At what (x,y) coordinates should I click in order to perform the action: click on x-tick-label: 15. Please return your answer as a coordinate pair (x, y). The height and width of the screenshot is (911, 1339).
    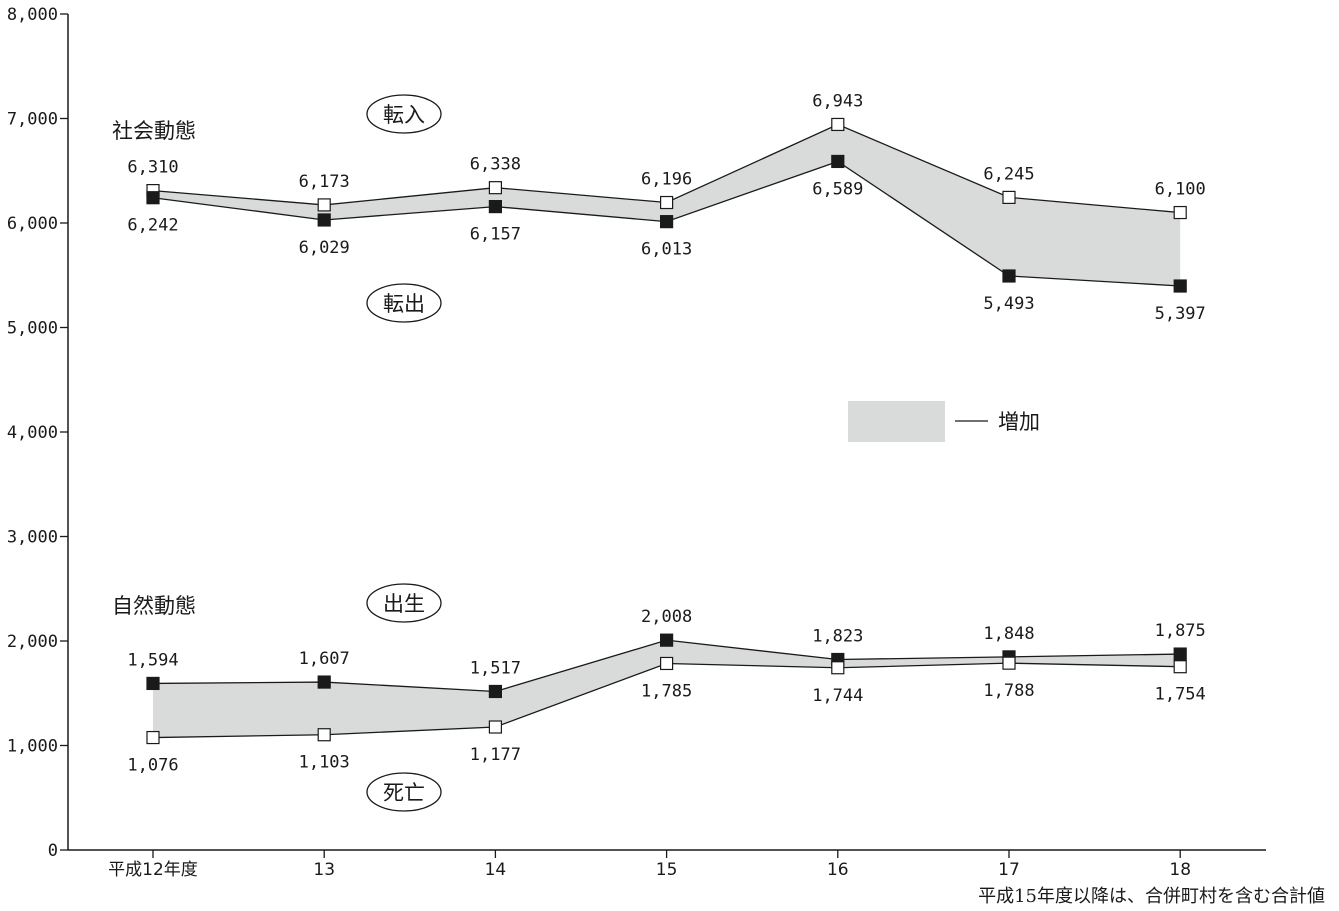
    Looking at the image, I should click on (667, 870).